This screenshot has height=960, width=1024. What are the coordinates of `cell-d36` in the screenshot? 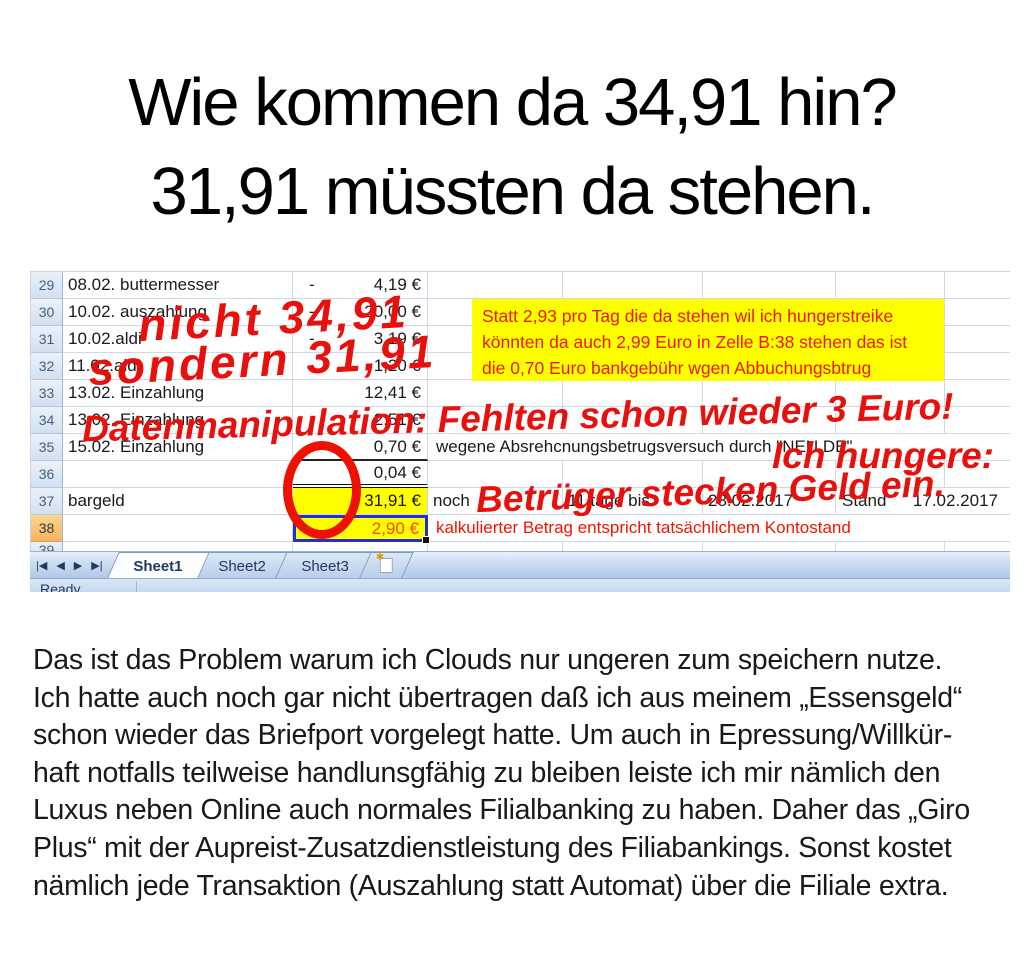 It's located at (633, 474).